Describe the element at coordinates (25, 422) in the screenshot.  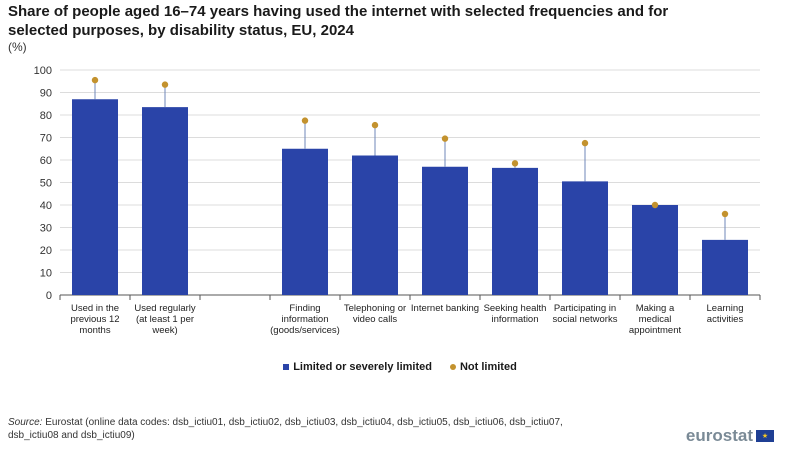
I see `source-label: Source:` at that location.